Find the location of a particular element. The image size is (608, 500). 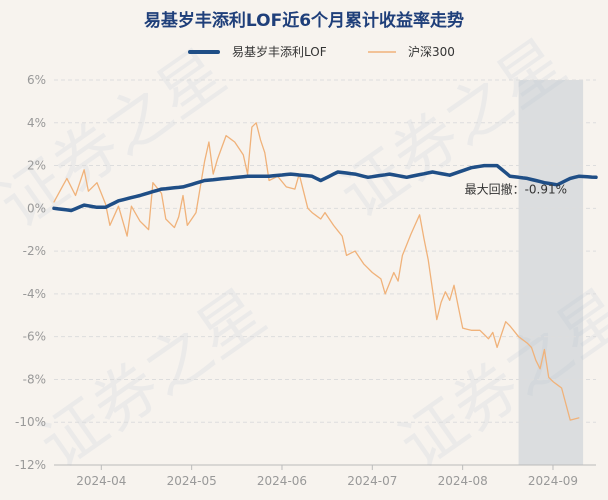

x-tick-label: 2024-09 is located at coordinates (553, 481).